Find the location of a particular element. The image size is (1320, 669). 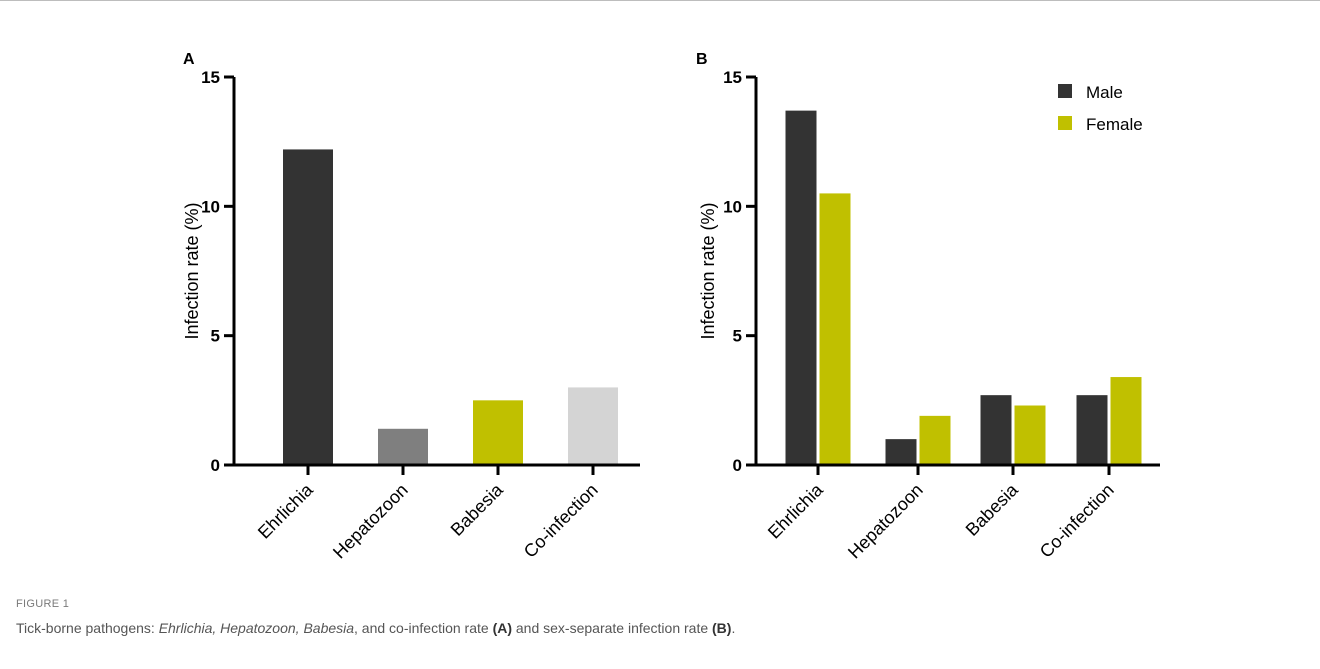

x-tick-label-a-ehrlichia: Ehrlichia is located at coordinates (286, 511).